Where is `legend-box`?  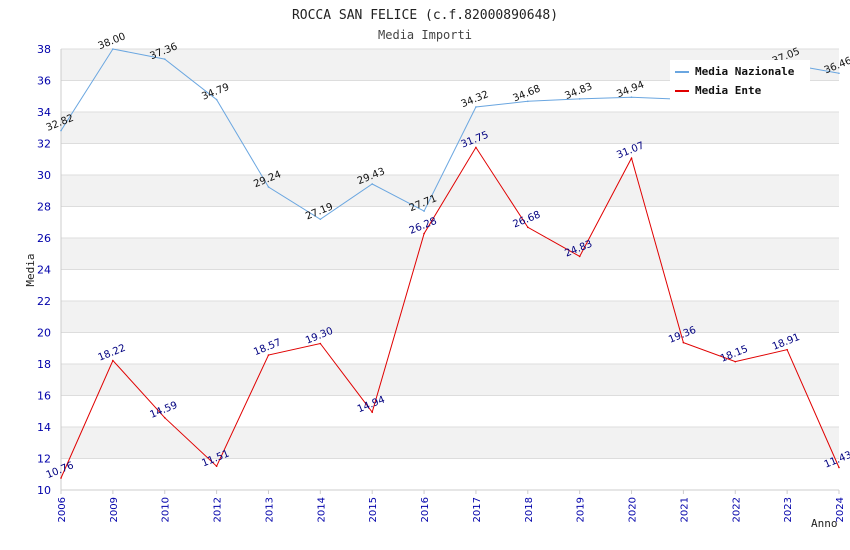
legend-box is located at coordinates (740, 81).